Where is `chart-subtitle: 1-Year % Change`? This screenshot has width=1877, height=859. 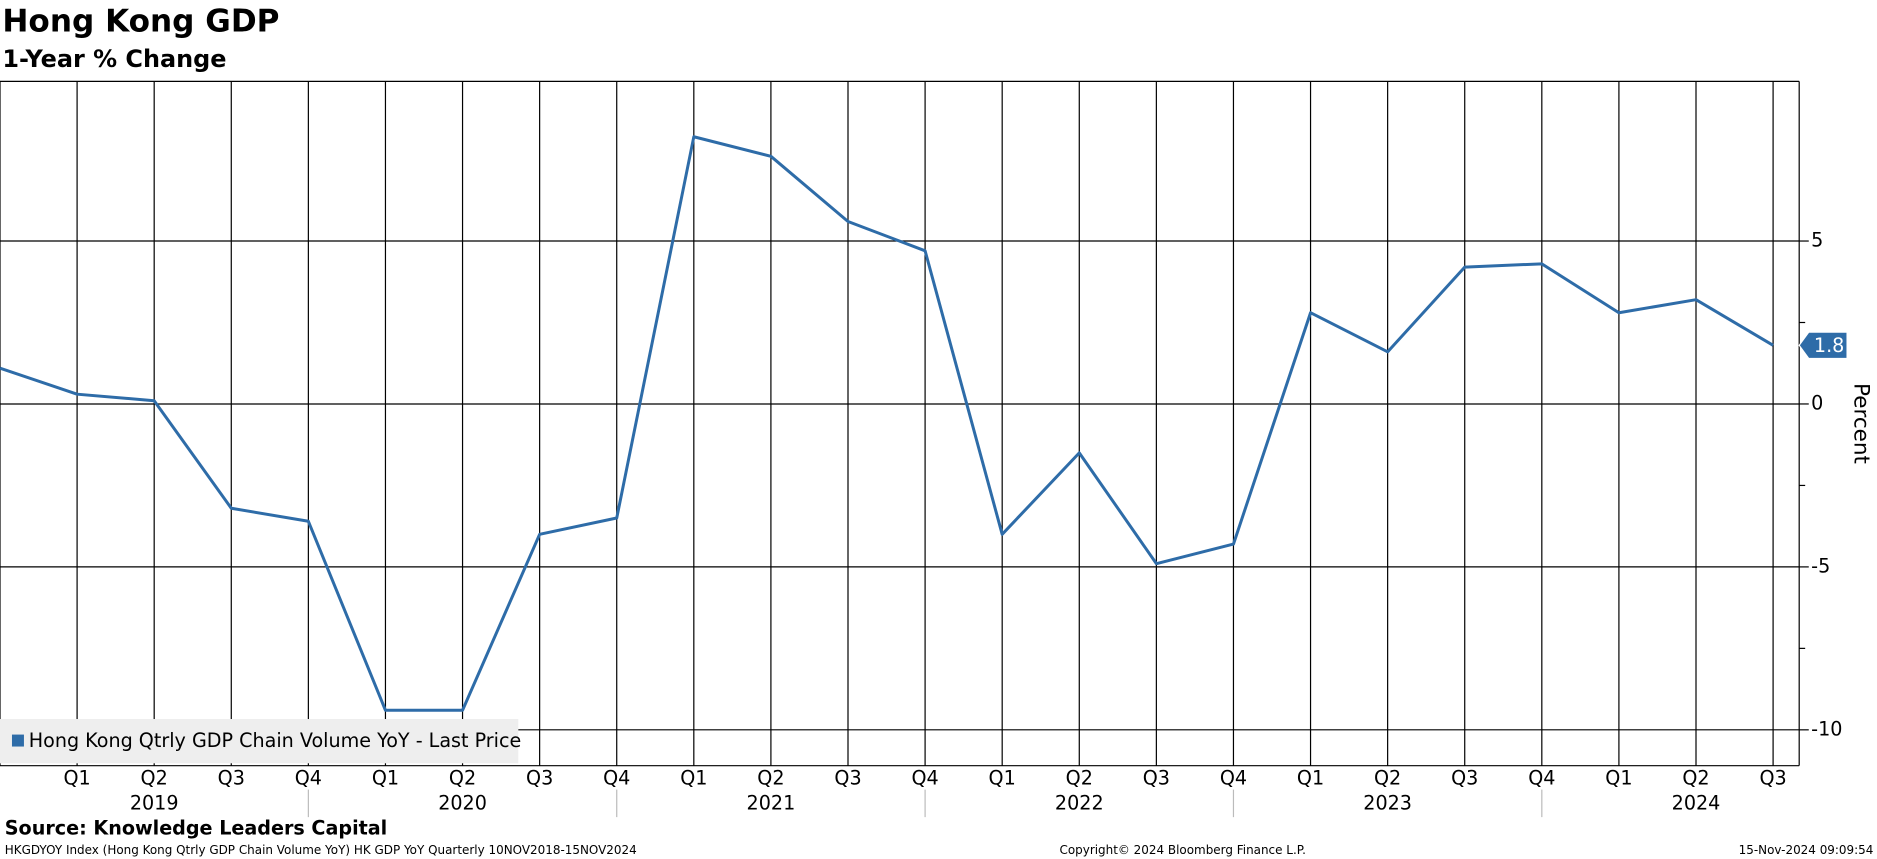 chart-subtitle: 1-Year % Change is located at coordinates (114, 59).